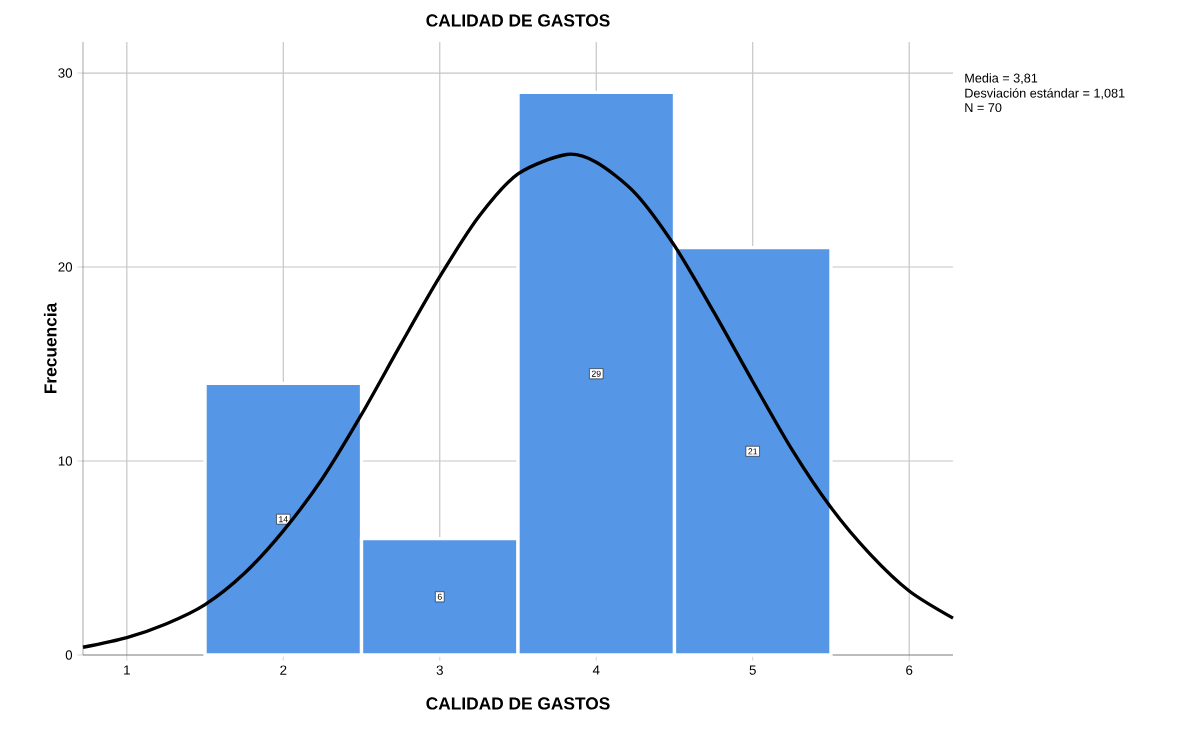 This screenshot has width=1182, height=729. Describe the element at coordinates (596, 373) in the screenshot. I see `data-label: 29` at that location.